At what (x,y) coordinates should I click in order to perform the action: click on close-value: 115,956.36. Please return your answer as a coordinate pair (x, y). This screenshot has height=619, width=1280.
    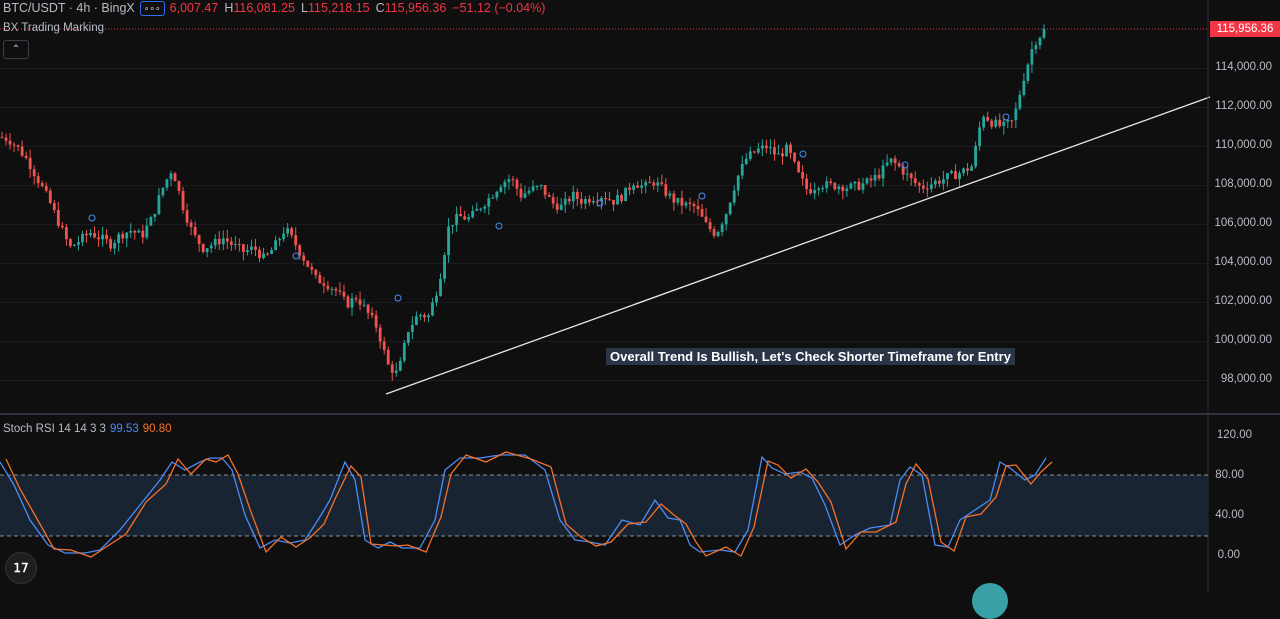
    Looking at the image, I should click on (415, 8).